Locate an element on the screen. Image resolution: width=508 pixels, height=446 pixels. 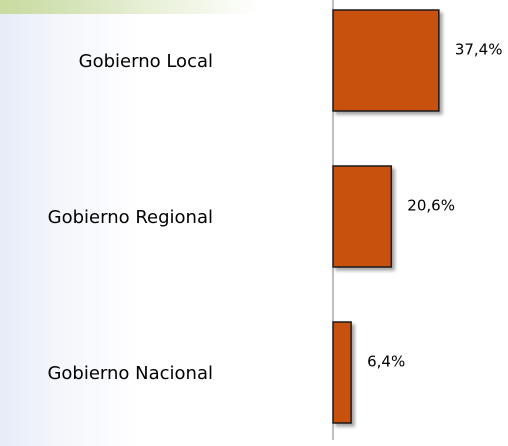
category-label: Gobierno Regional is located at coordinates (130, 217).